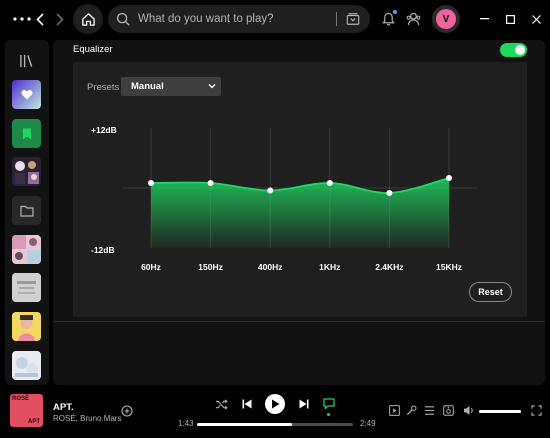 This screenshot has width=550, height=438. What do you see at coordinates (151, 267) in the screenshot?
I see `freq-label: 60Hz` at bounding box center [151, 267].